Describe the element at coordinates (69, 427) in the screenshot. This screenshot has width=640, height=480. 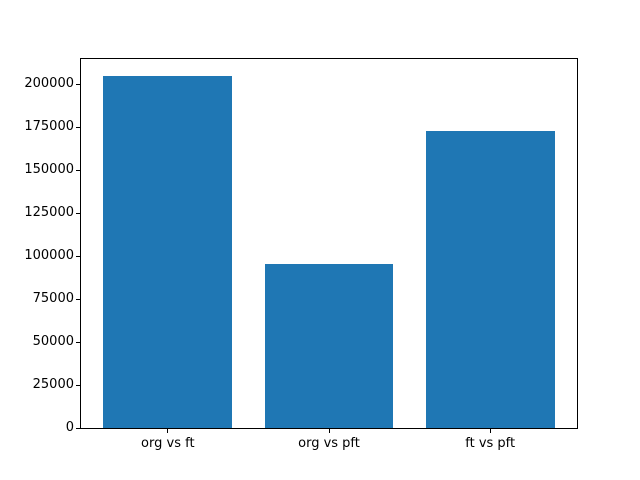
I see `y-axis-tick-label: 0` at that location.